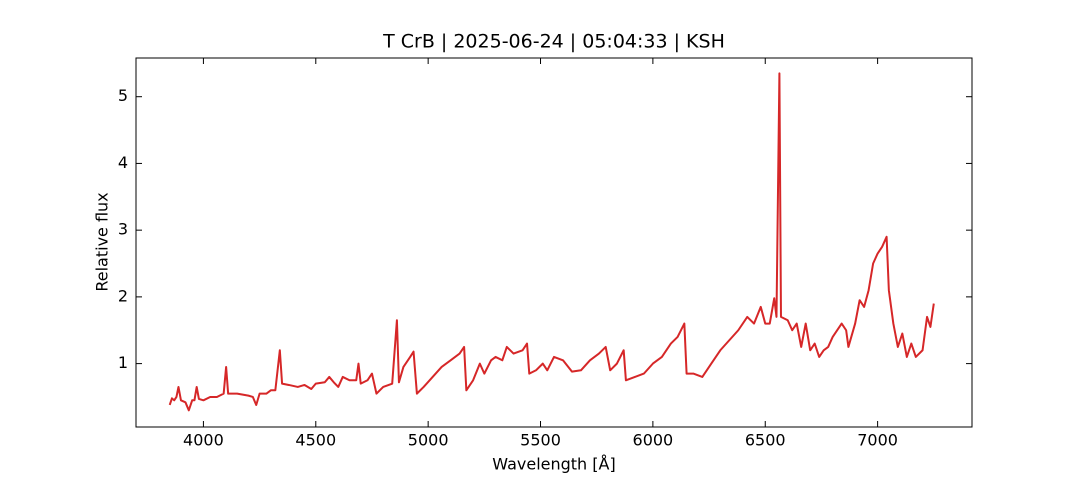 This screenshot has width=1080, height=480. What do you see at coordinates (315, 440) in the screenshot?
I see `x-tick-label: 4500` at bounding box center [315, 440].